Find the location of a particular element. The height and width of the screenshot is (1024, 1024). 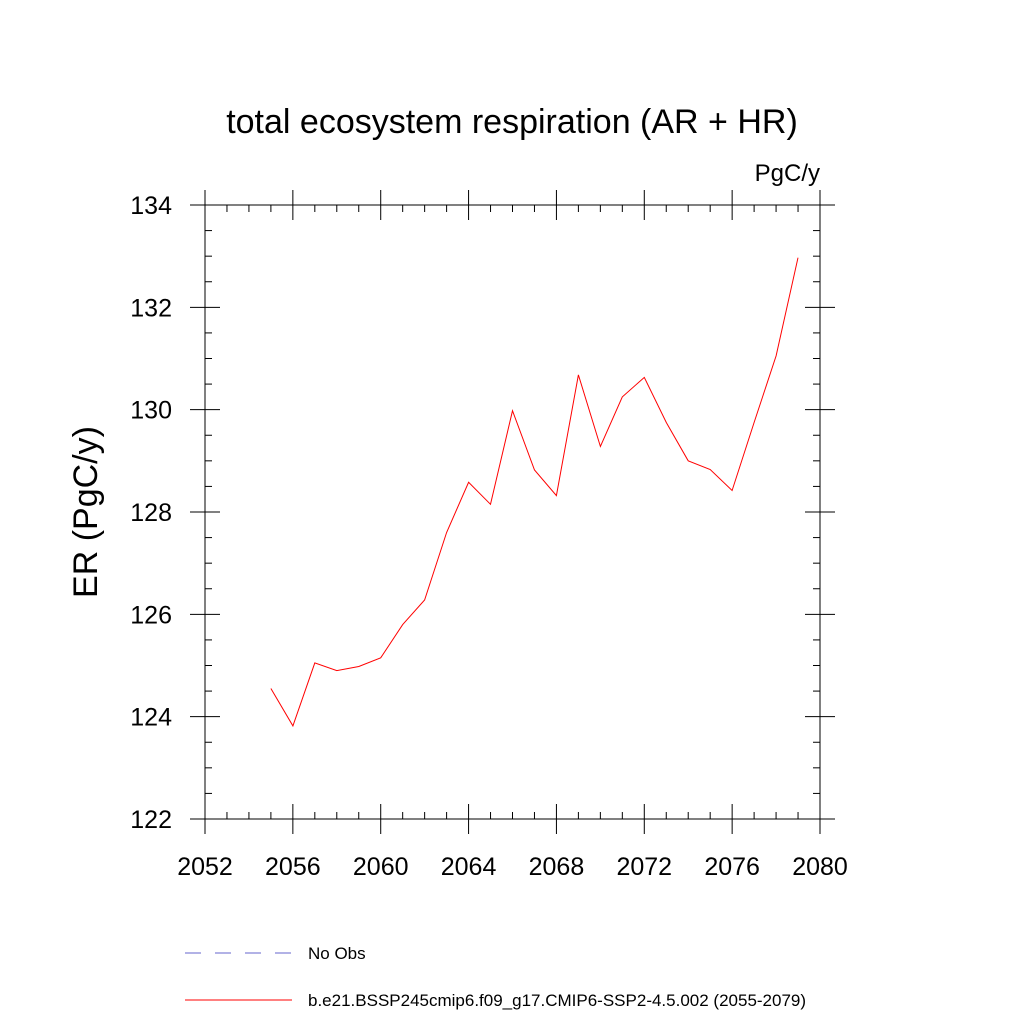

x-tick-label: 2072 is located at coordinates (644, 867).